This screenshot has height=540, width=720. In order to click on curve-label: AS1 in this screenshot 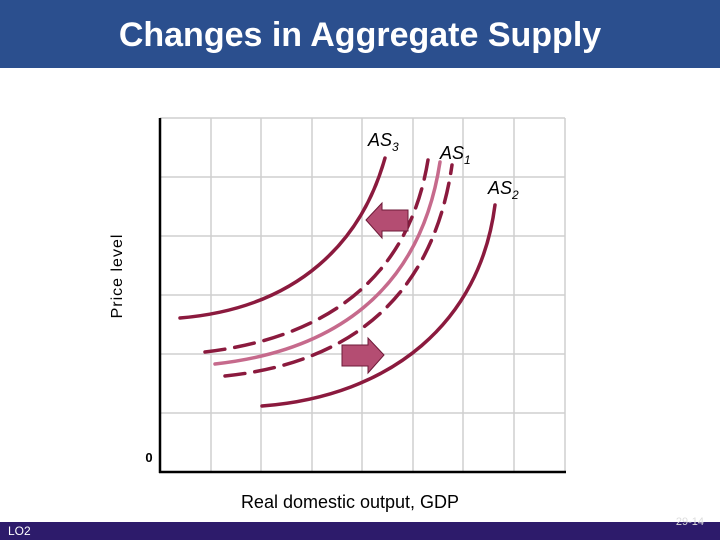, I will do `click(455, 155)`.